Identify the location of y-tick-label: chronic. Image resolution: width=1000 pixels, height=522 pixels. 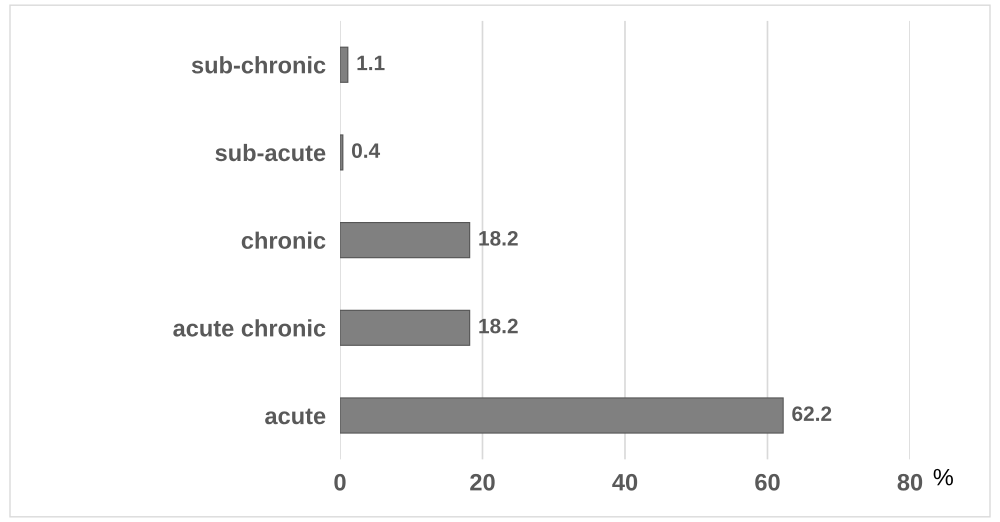
(284, 240).